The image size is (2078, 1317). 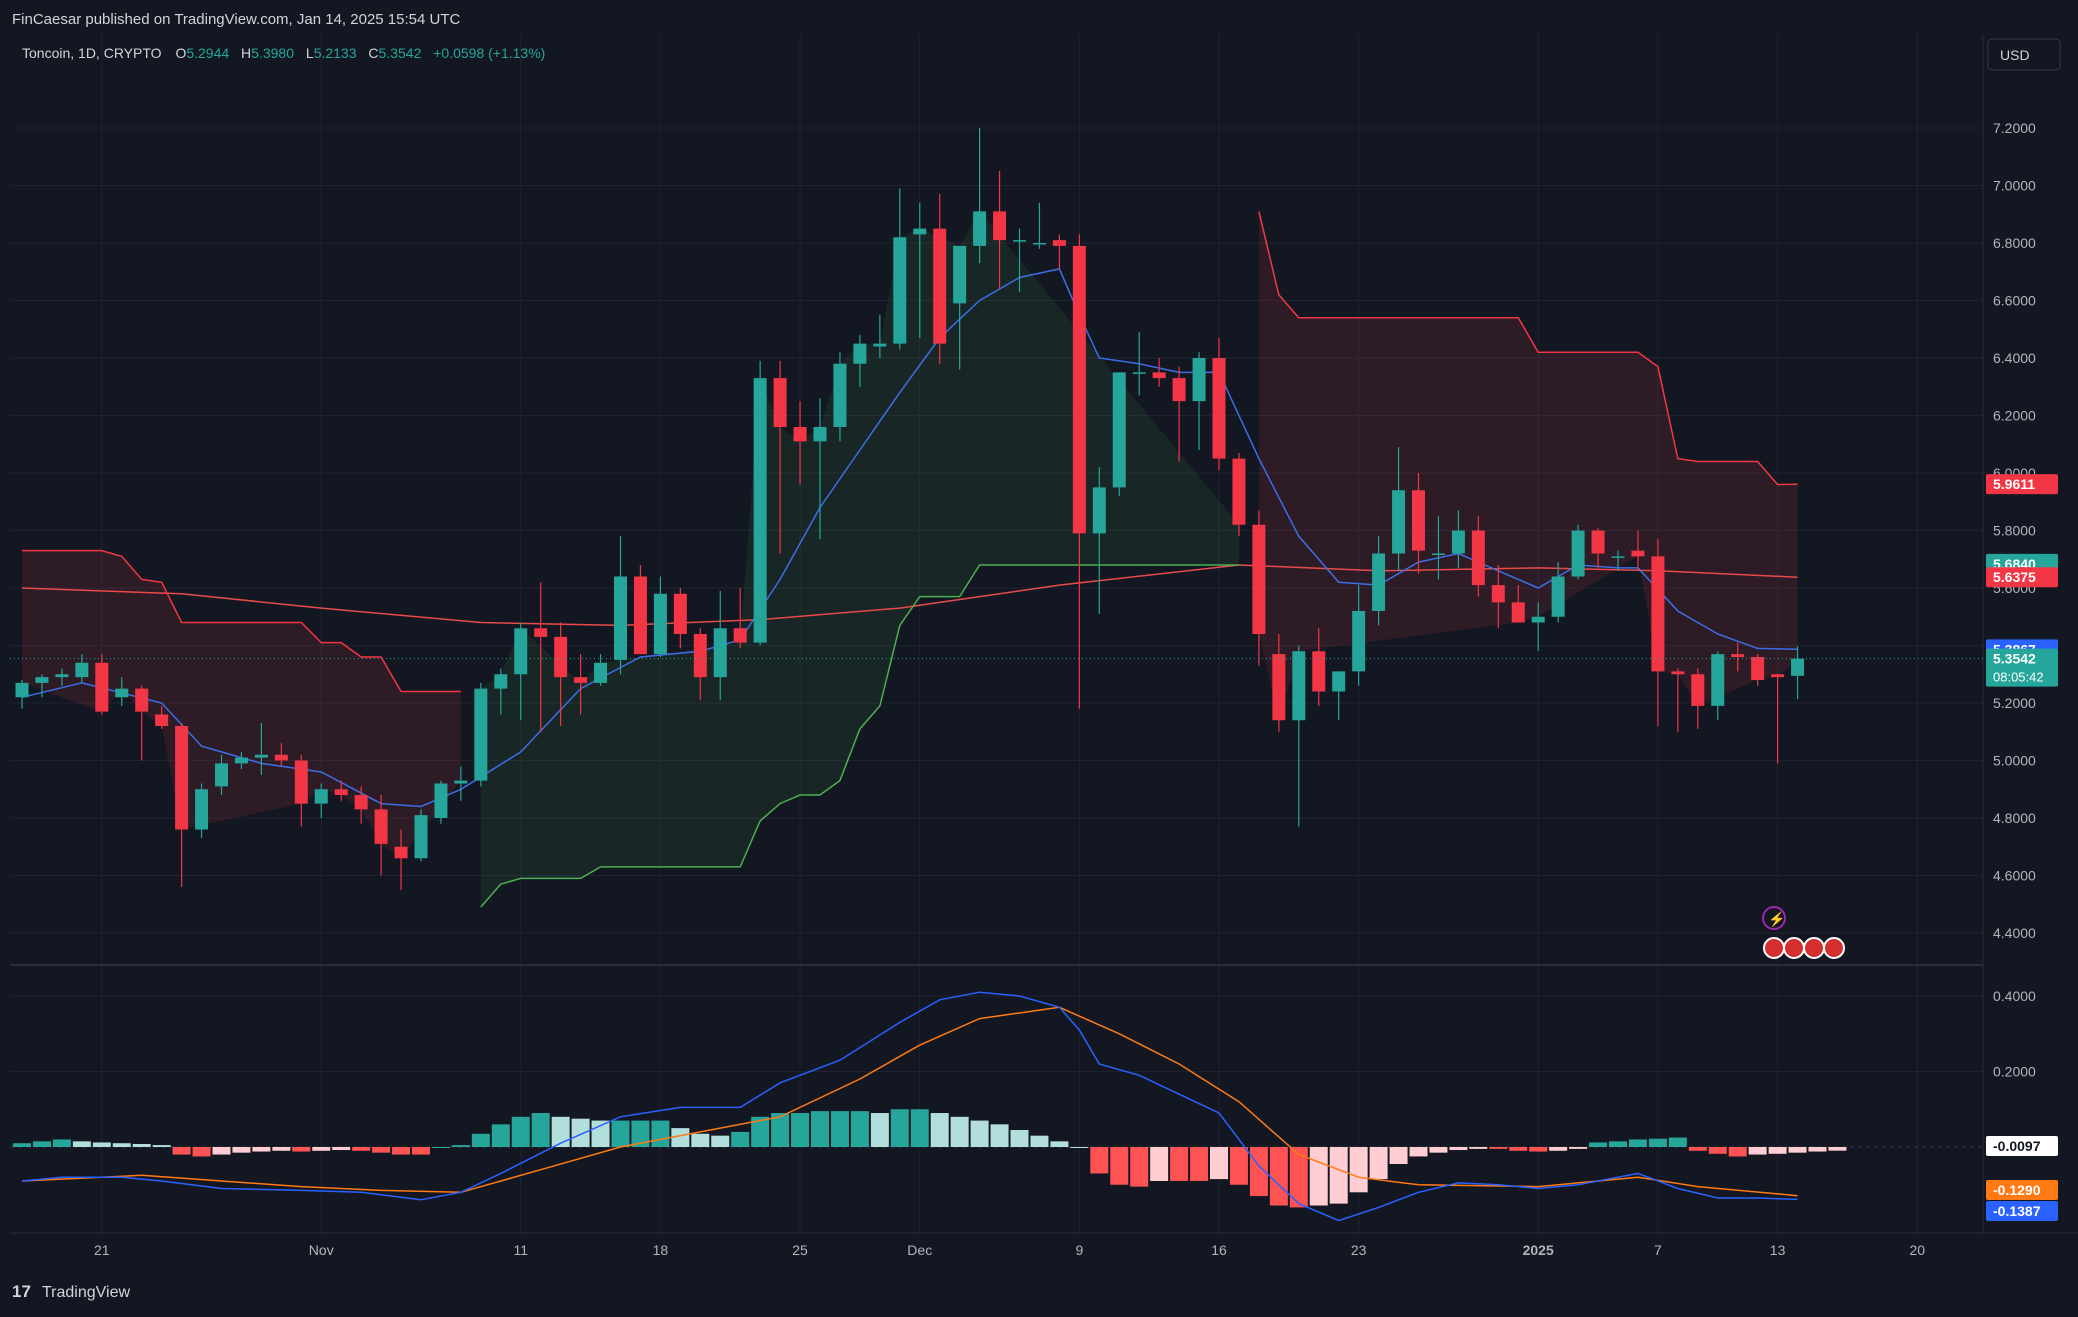 What do you see at coordinates (800, 1250) in the screenshot?
I see `x-tick-label: 25` at bounding box center [800, 1250].